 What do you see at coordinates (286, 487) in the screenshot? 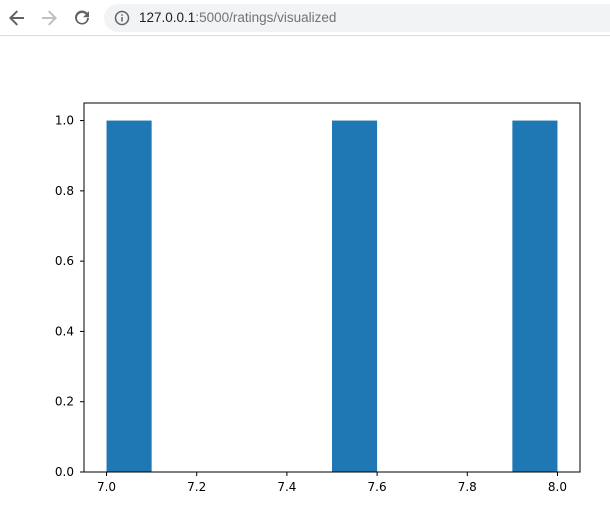
I see `x-tick-label: 7.4` at bounding box center [286, 487].